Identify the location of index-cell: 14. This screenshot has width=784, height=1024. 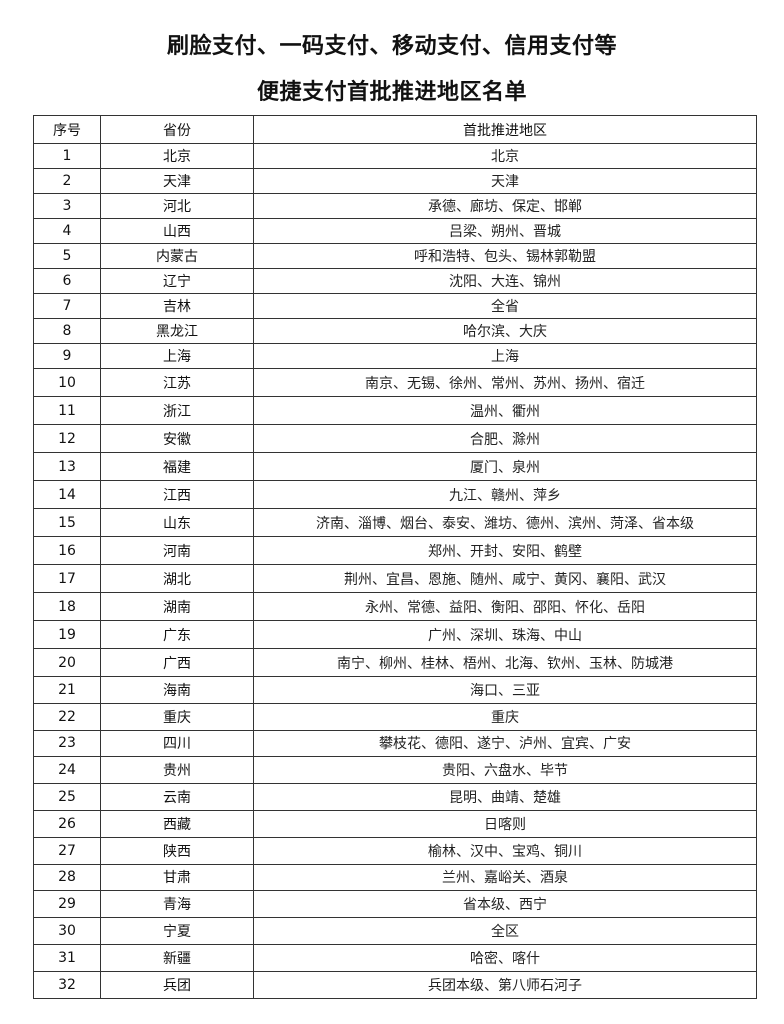
(67, 494).